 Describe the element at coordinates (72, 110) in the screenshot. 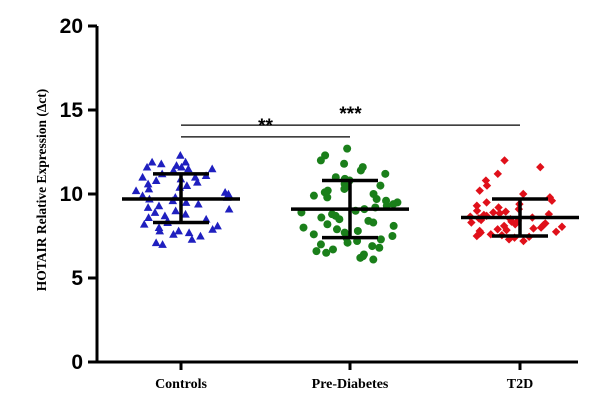

I see `y-tick-label: 15` at that location.